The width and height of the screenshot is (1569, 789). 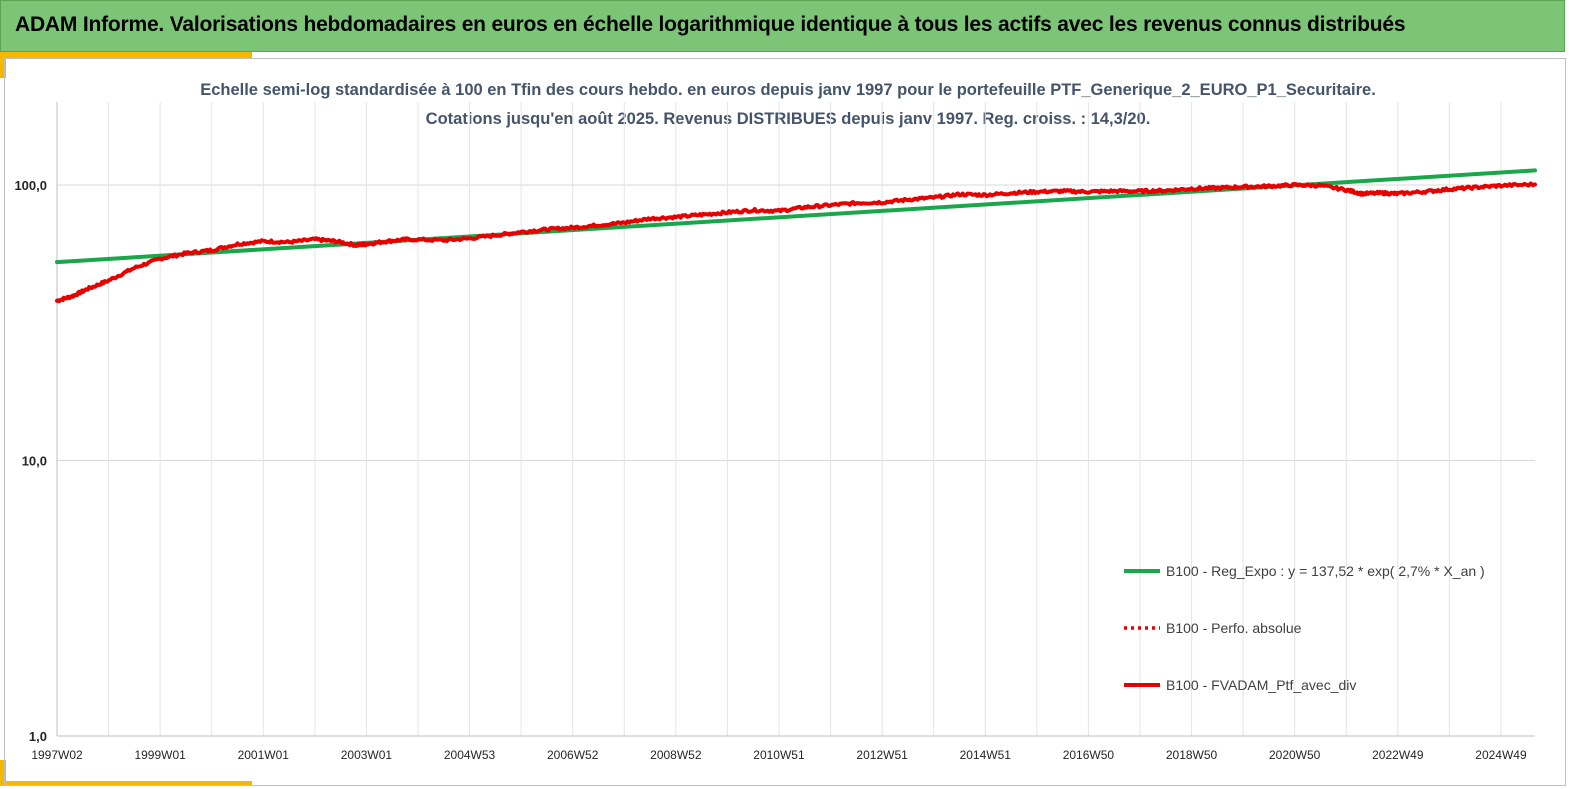 I want to click on x-tick-label: 2012W51, so click(x=882, y=755).